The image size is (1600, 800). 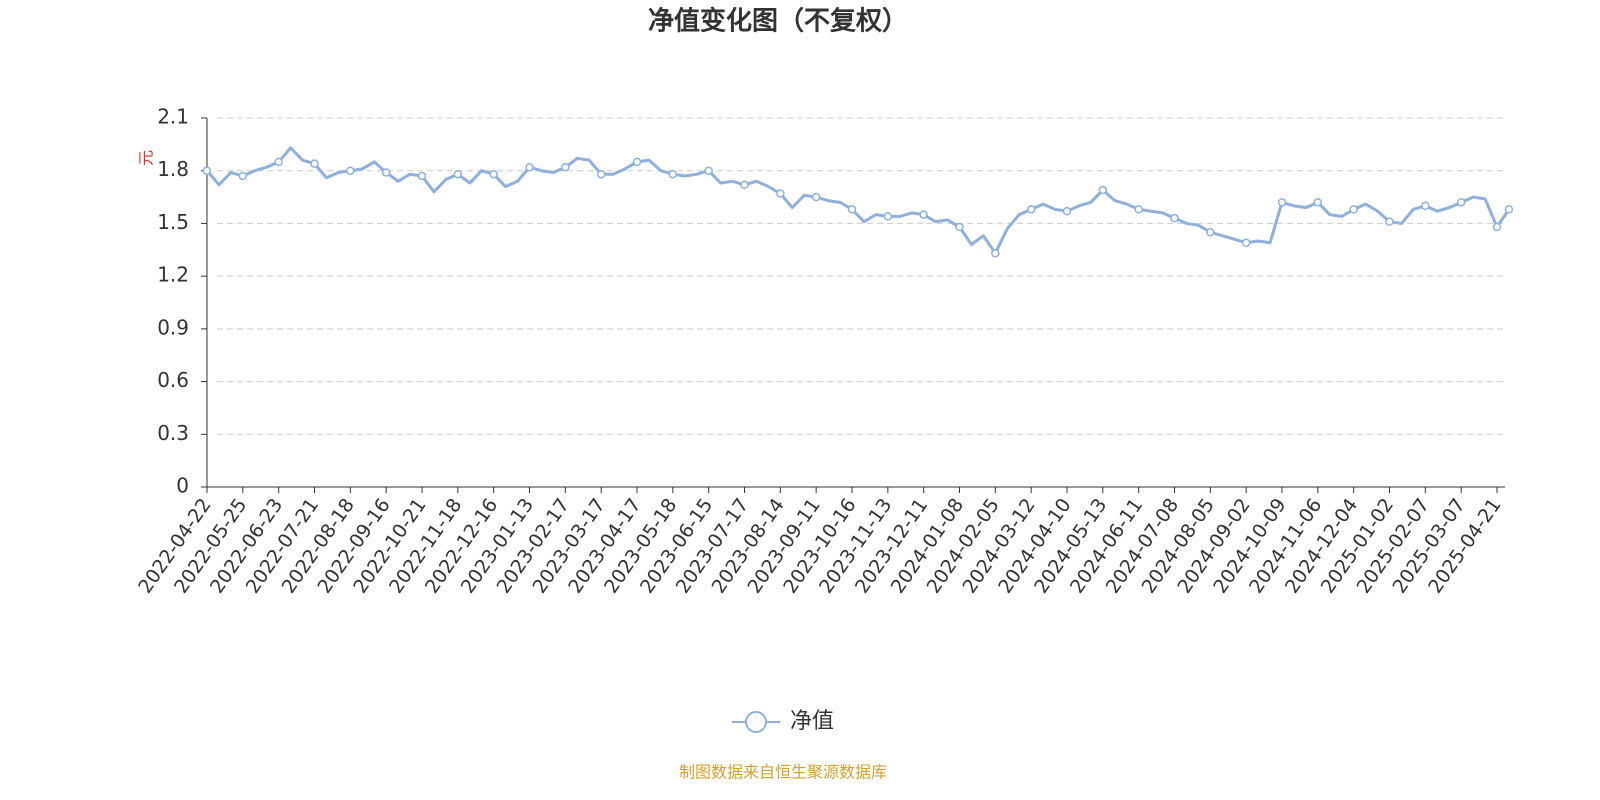 I want to click on y-axis-label: 元, so click(x=146, y=158).